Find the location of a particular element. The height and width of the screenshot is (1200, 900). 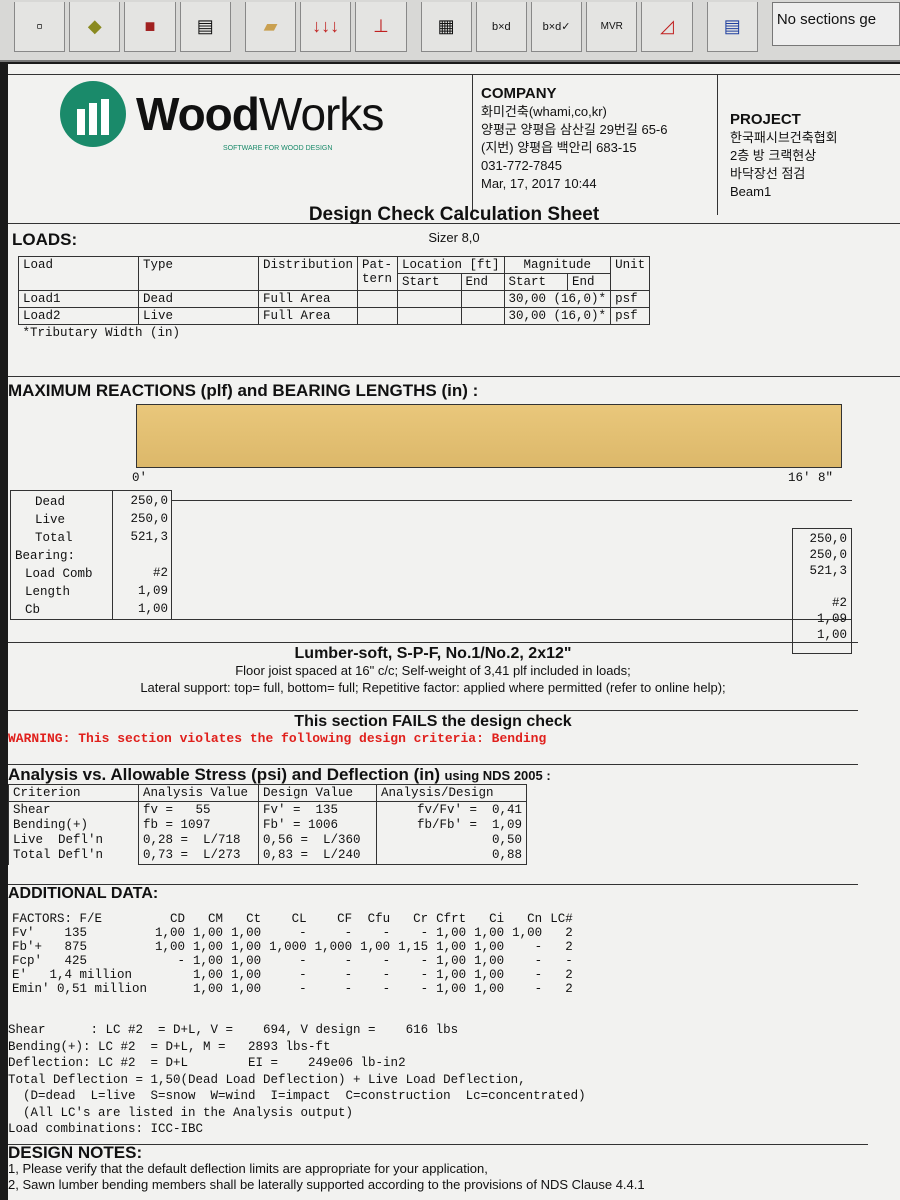

print-icon: ▤ is located at coordinates (205, 27).